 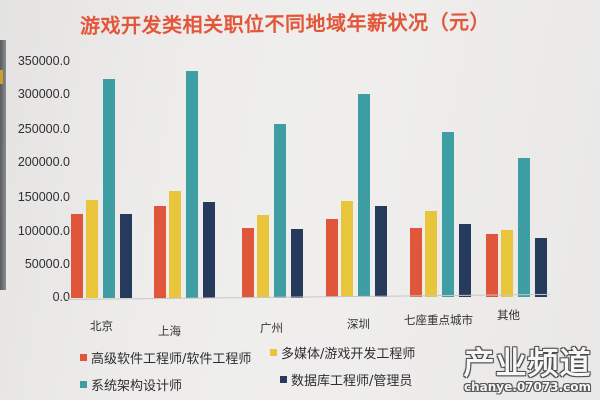 I want to click on y-tick-label: 50000.0, so click(x=47, y=264).